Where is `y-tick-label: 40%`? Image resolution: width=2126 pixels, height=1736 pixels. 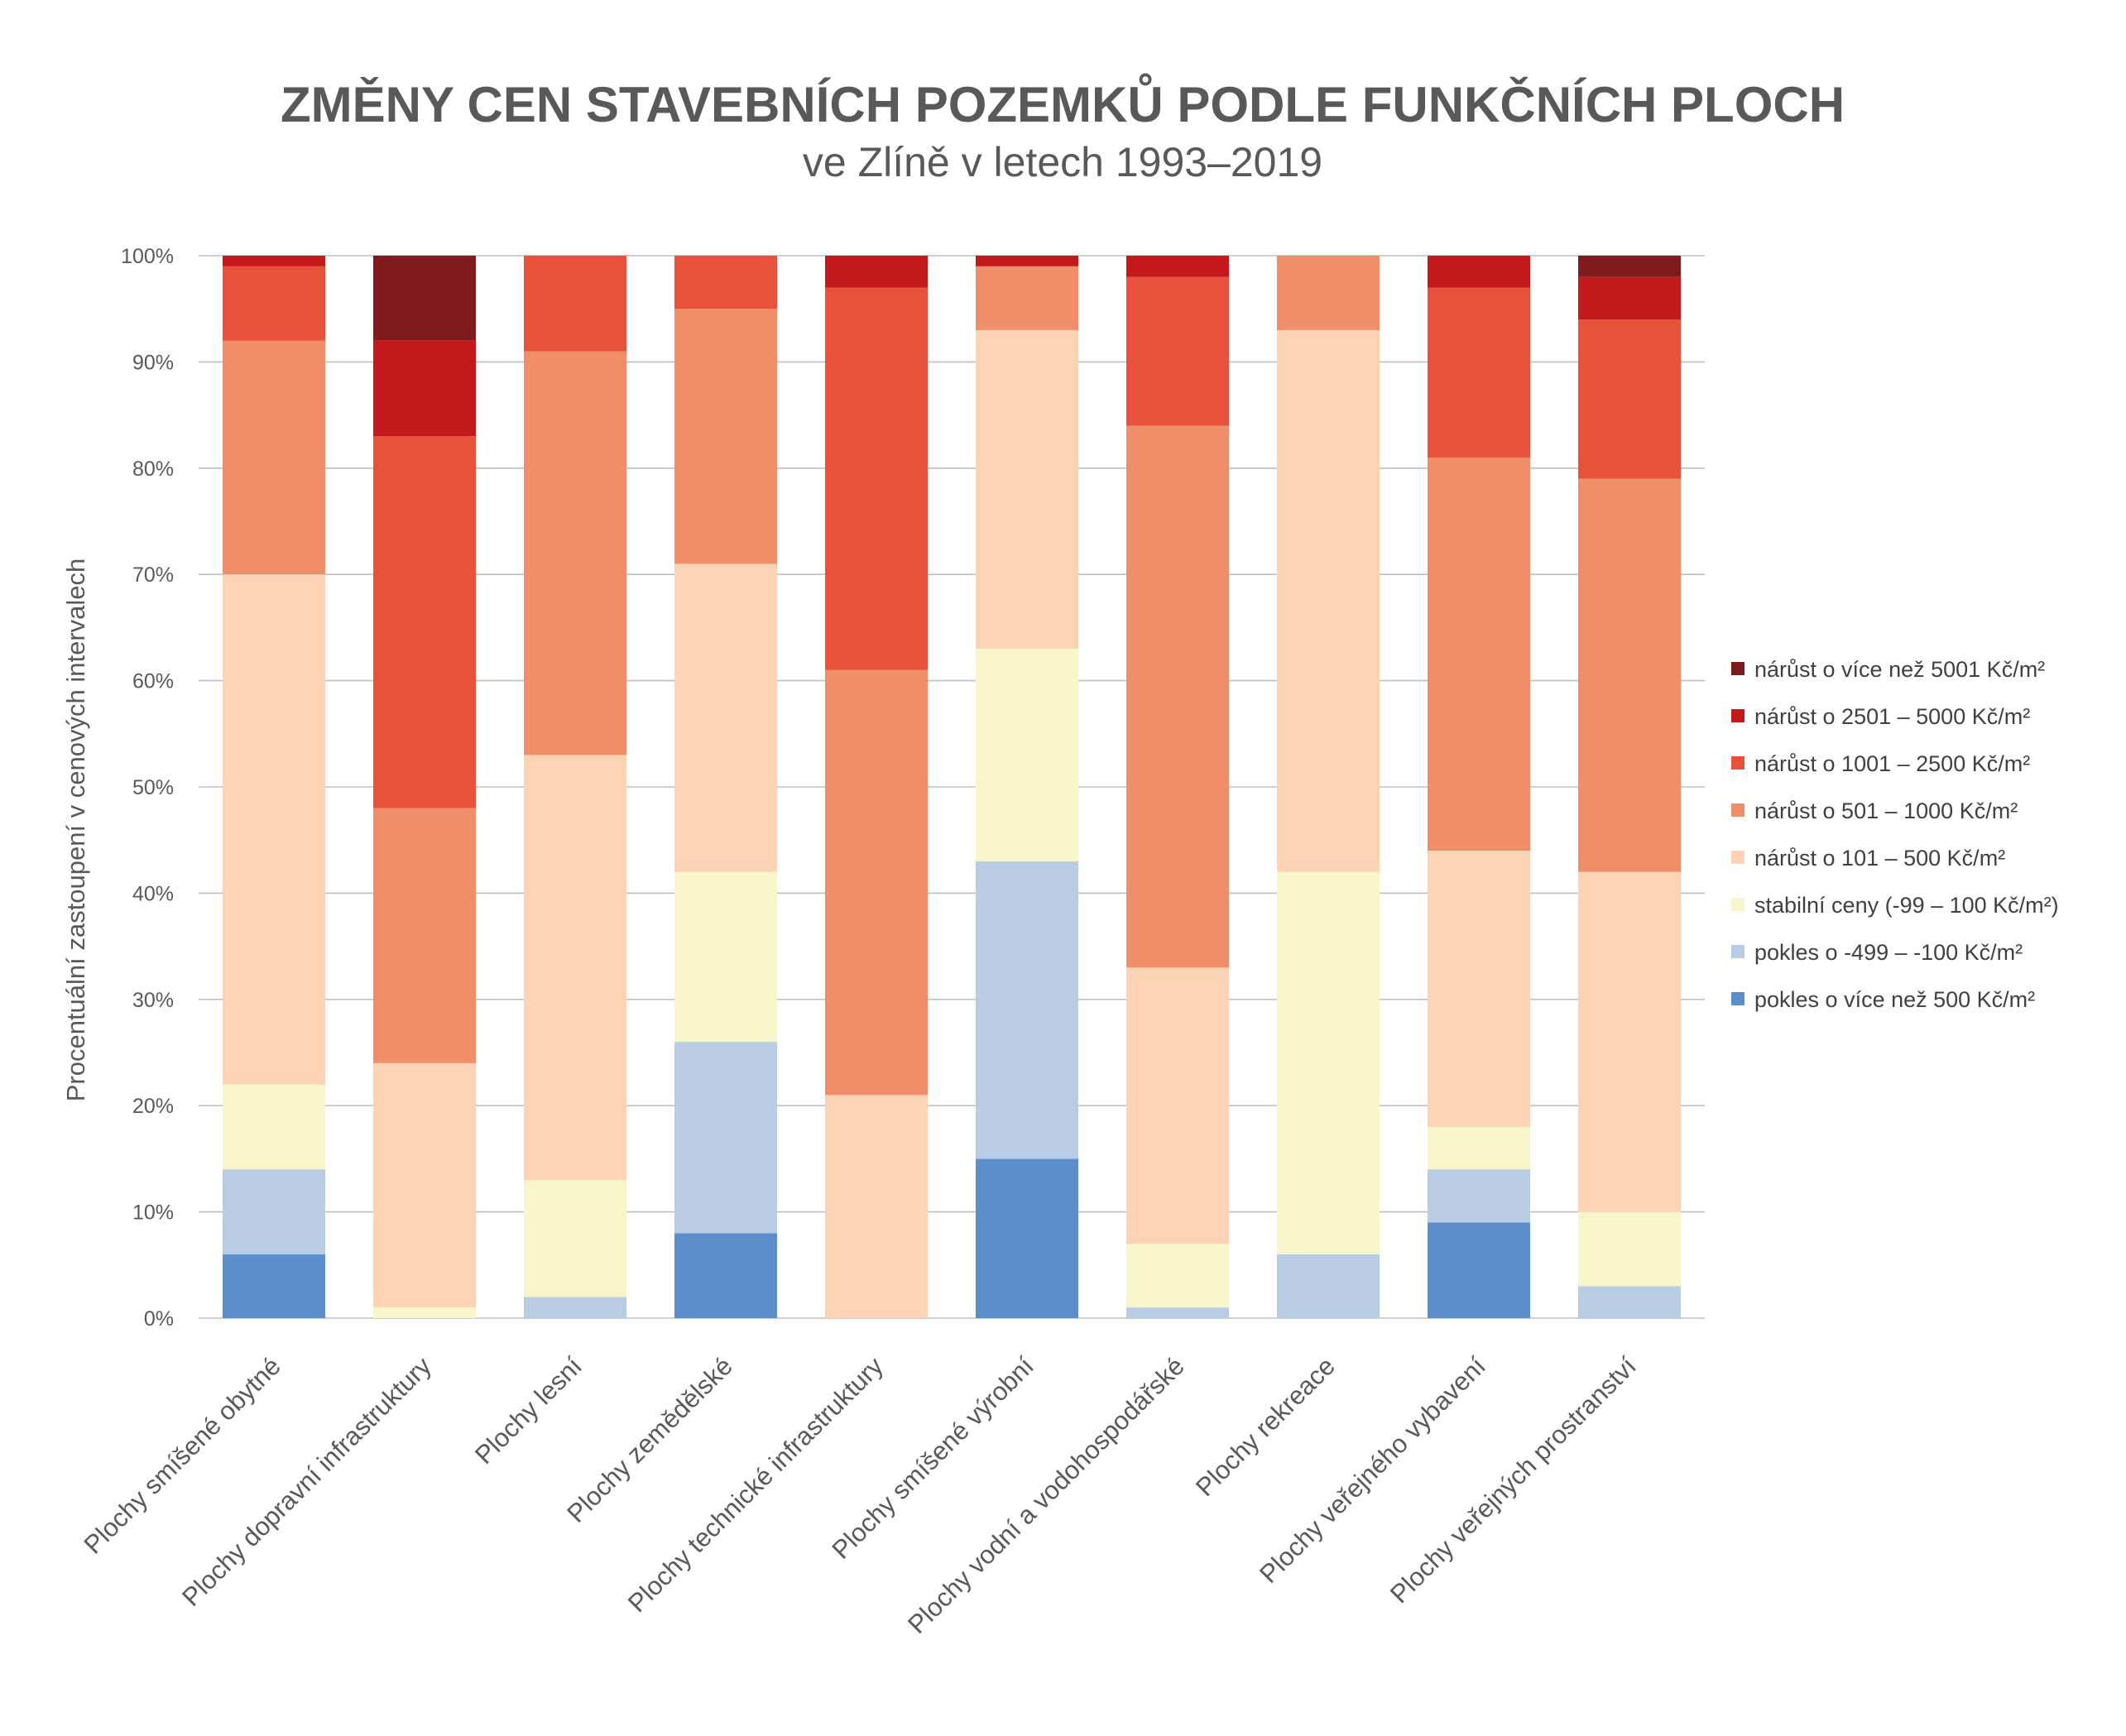 y-tick-label: 40% is located at coordinates (153, 893).